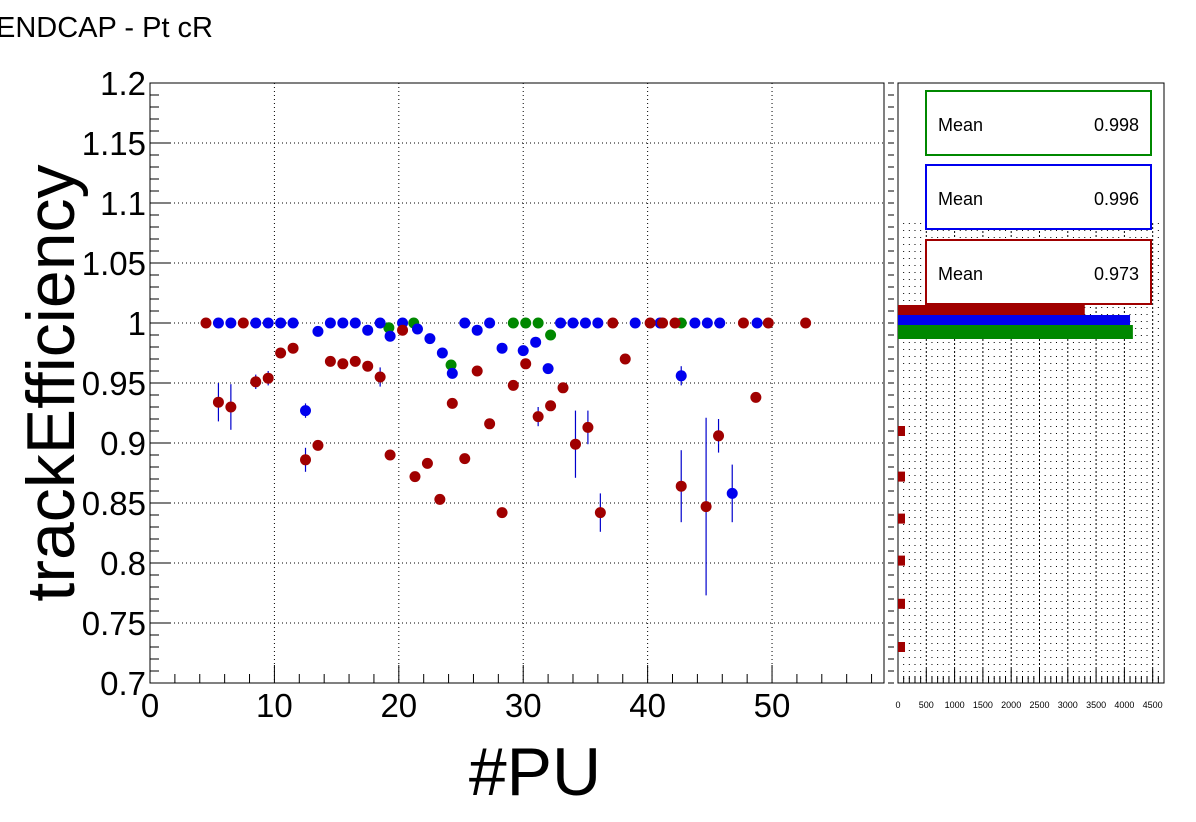 This screenshot has width=1196, height=822. What do you see at coordinates (1116, 199) in the screenshot?
I see `stats-value: 0.996` at bounding box center [1116, 199].